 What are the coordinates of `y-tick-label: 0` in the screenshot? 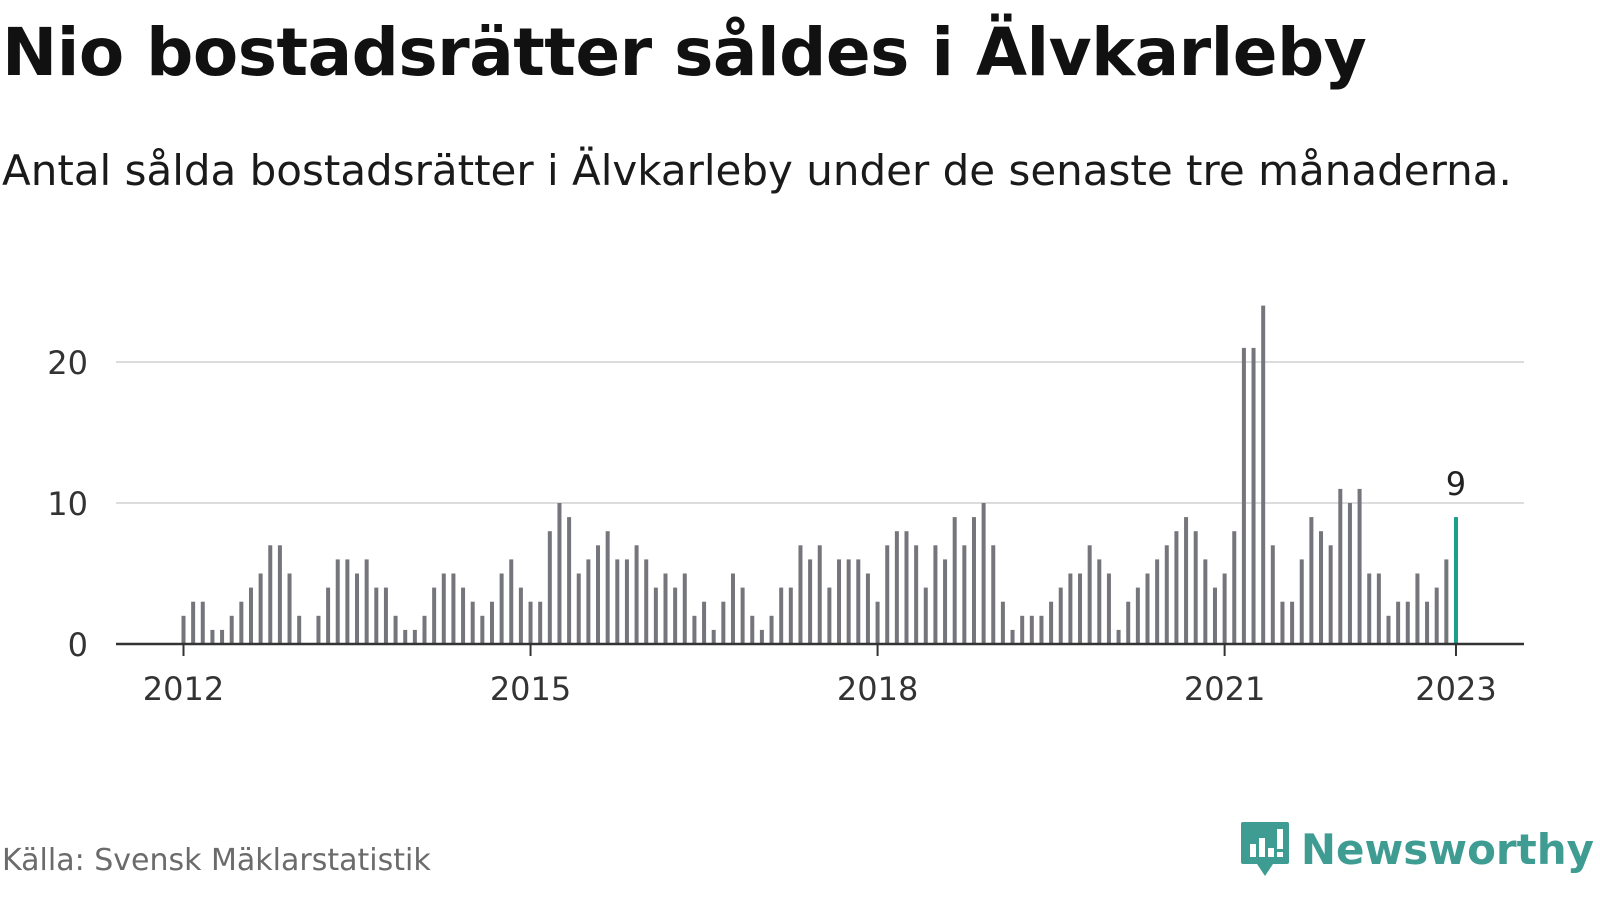 It's located at (78, 645).